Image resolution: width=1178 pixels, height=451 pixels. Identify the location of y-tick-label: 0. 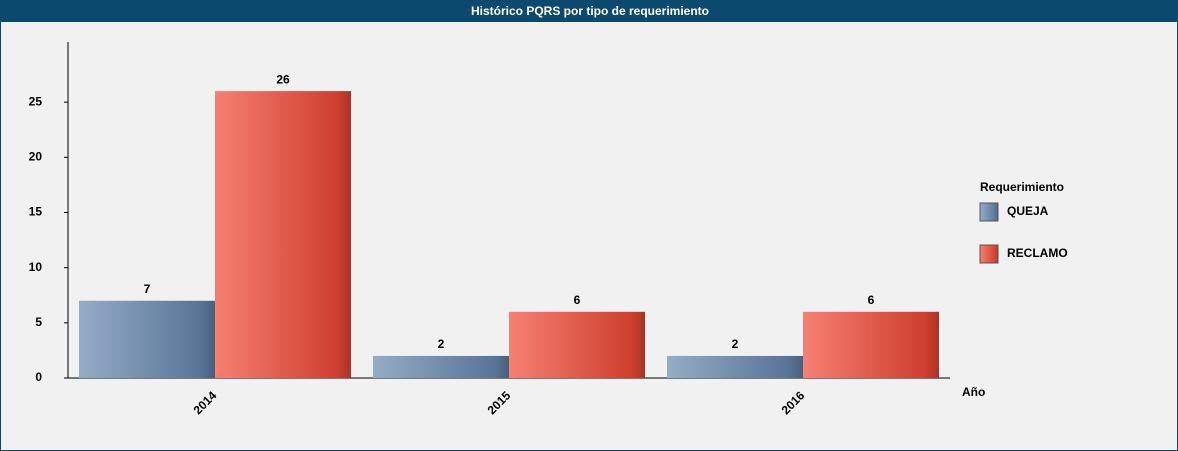
(38, 377).